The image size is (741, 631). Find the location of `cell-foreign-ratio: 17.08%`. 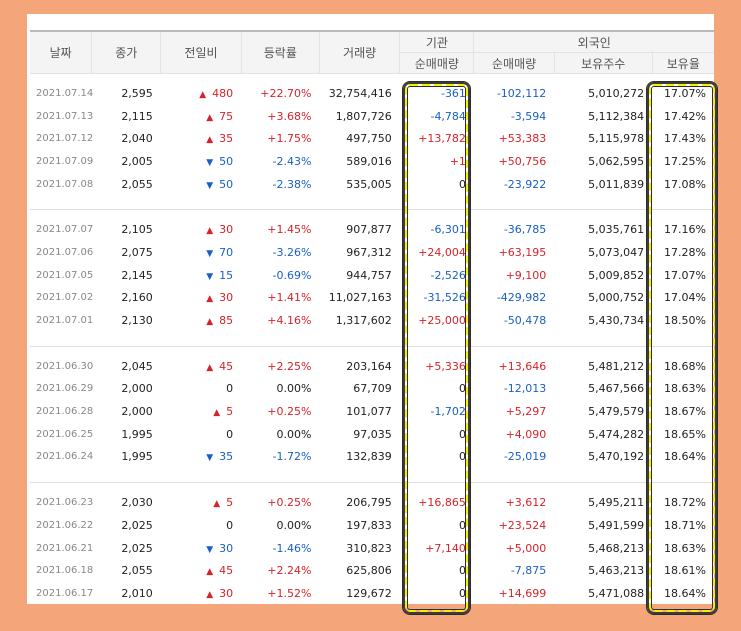

cell-foreign-ratio: 17.08% is located at coordinates (685, 184).